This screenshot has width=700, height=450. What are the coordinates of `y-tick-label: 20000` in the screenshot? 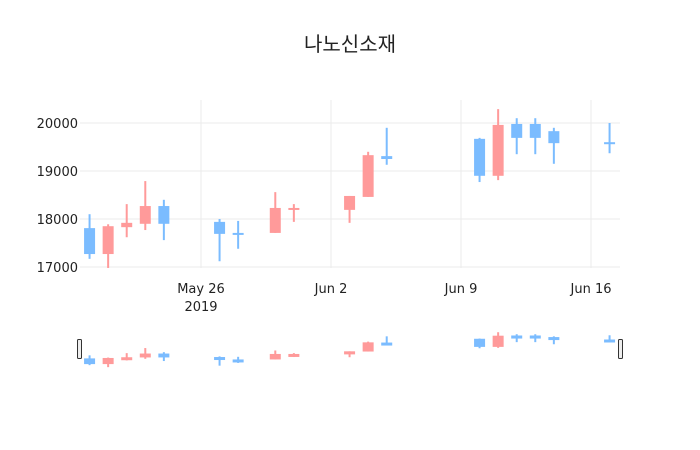 It's located at (57, 124).